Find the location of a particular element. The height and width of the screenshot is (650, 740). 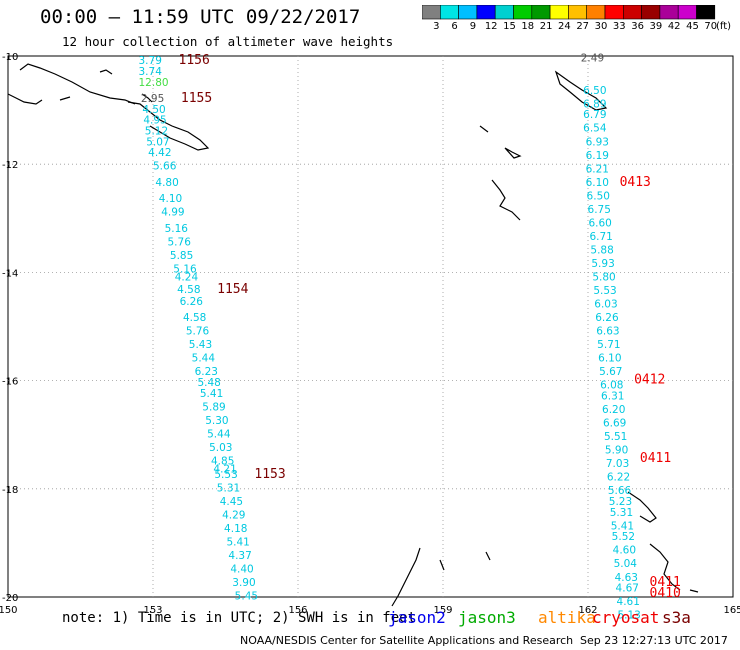

legend-s3a: s3a is located at coordinates (676, 617).